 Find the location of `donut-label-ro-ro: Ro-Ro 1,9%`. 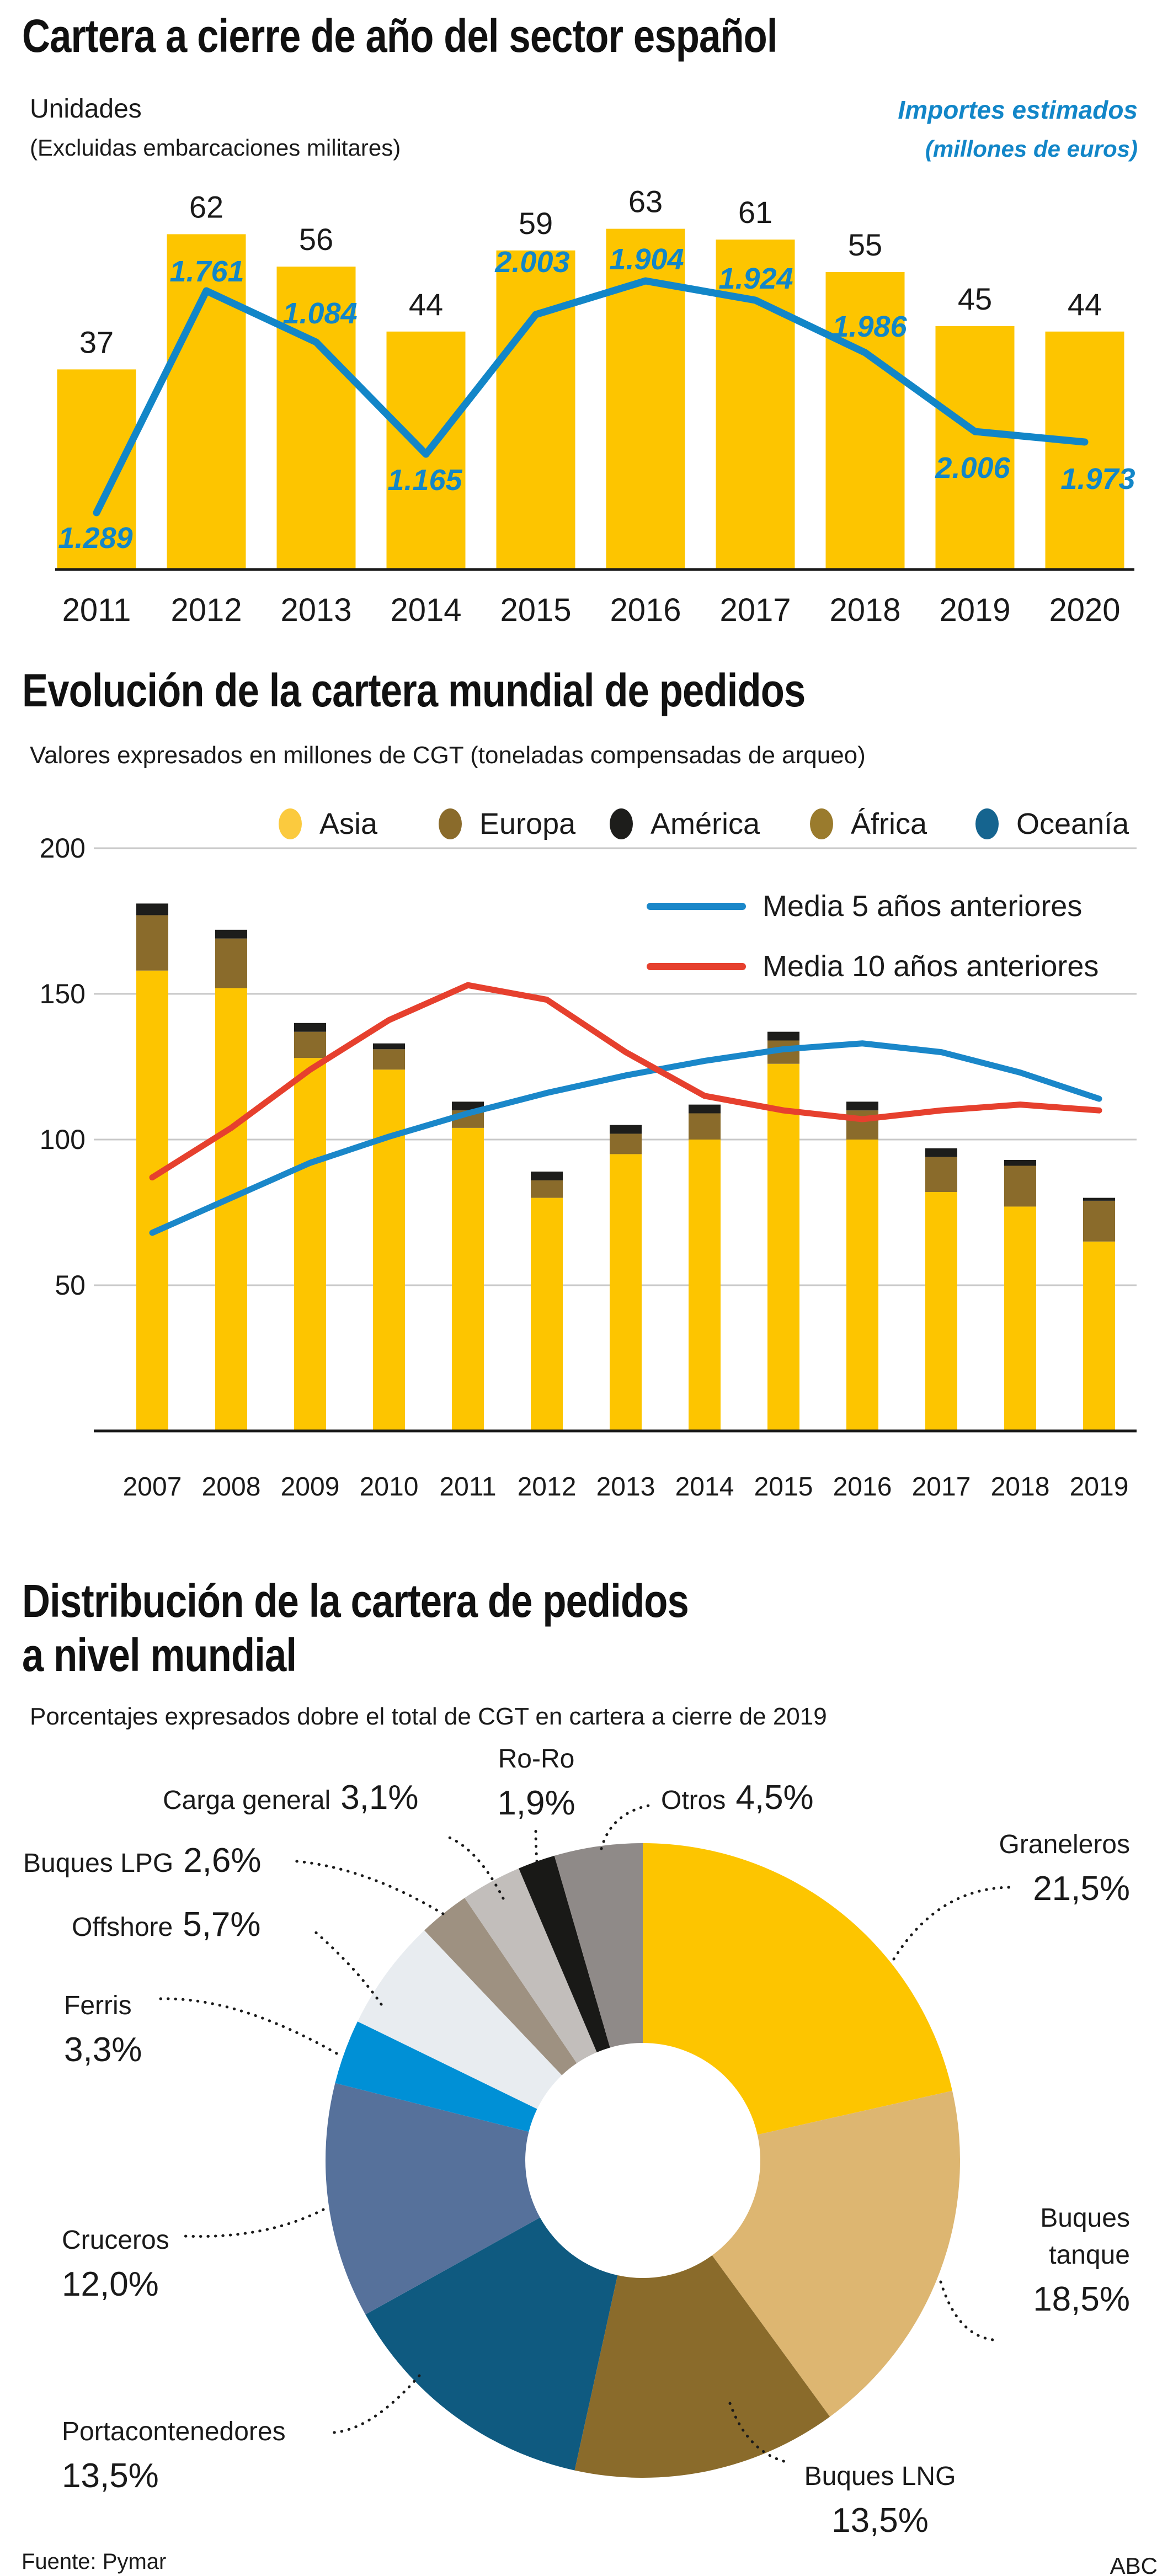

donut-label-ro-ro: Ro-Ro 1,9% is located at coordinates (536, 1783).